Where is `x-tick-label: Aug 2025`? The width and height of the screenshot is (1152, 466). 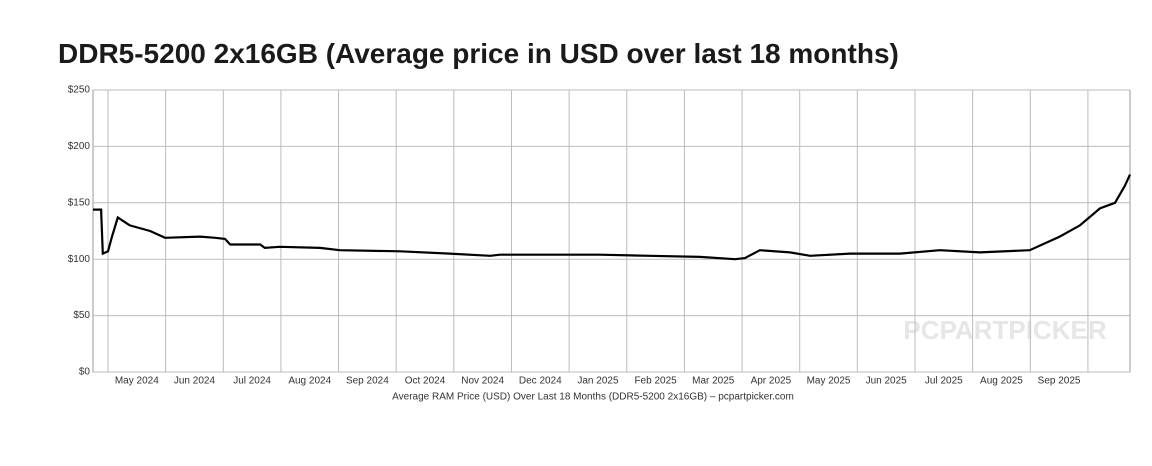 x-tick-label: Aug 2025 is located at coordinates (1001, 381).